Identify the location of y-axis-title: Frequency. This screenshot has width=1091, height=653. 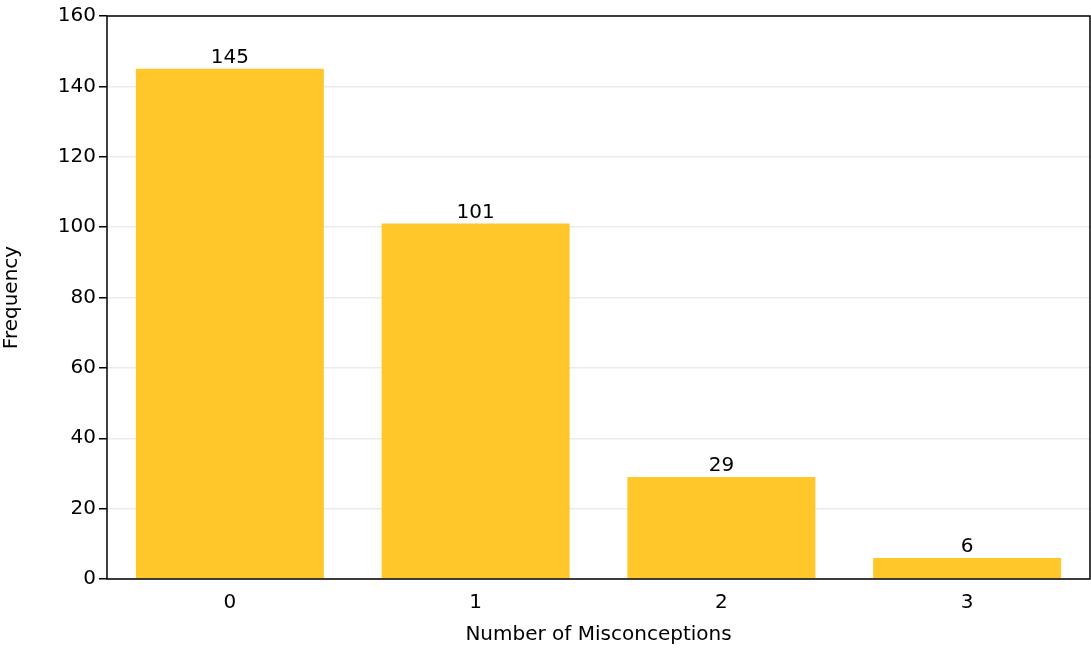
(11, 297).